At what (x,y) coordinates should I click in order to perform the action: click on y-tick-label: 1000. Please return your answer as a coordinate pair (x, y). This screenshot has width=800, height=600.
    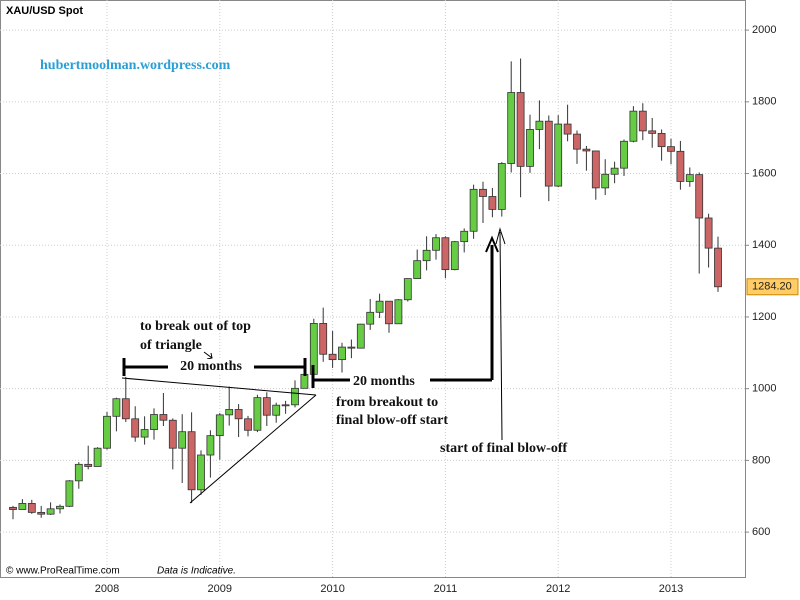
    Looking at the image, I should click on (764, 389).